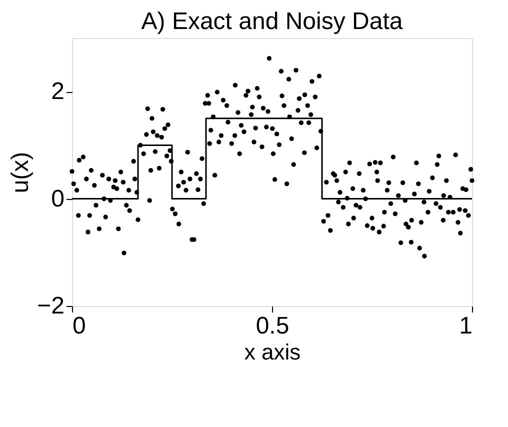  I want to click on x-tick-label: 0, so click(79, 326).